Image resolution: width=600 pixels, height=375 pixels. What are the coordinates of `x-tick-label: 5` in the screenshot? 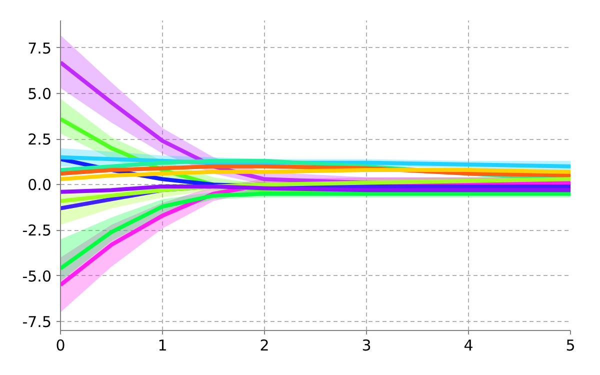 It's located at (571, 345).